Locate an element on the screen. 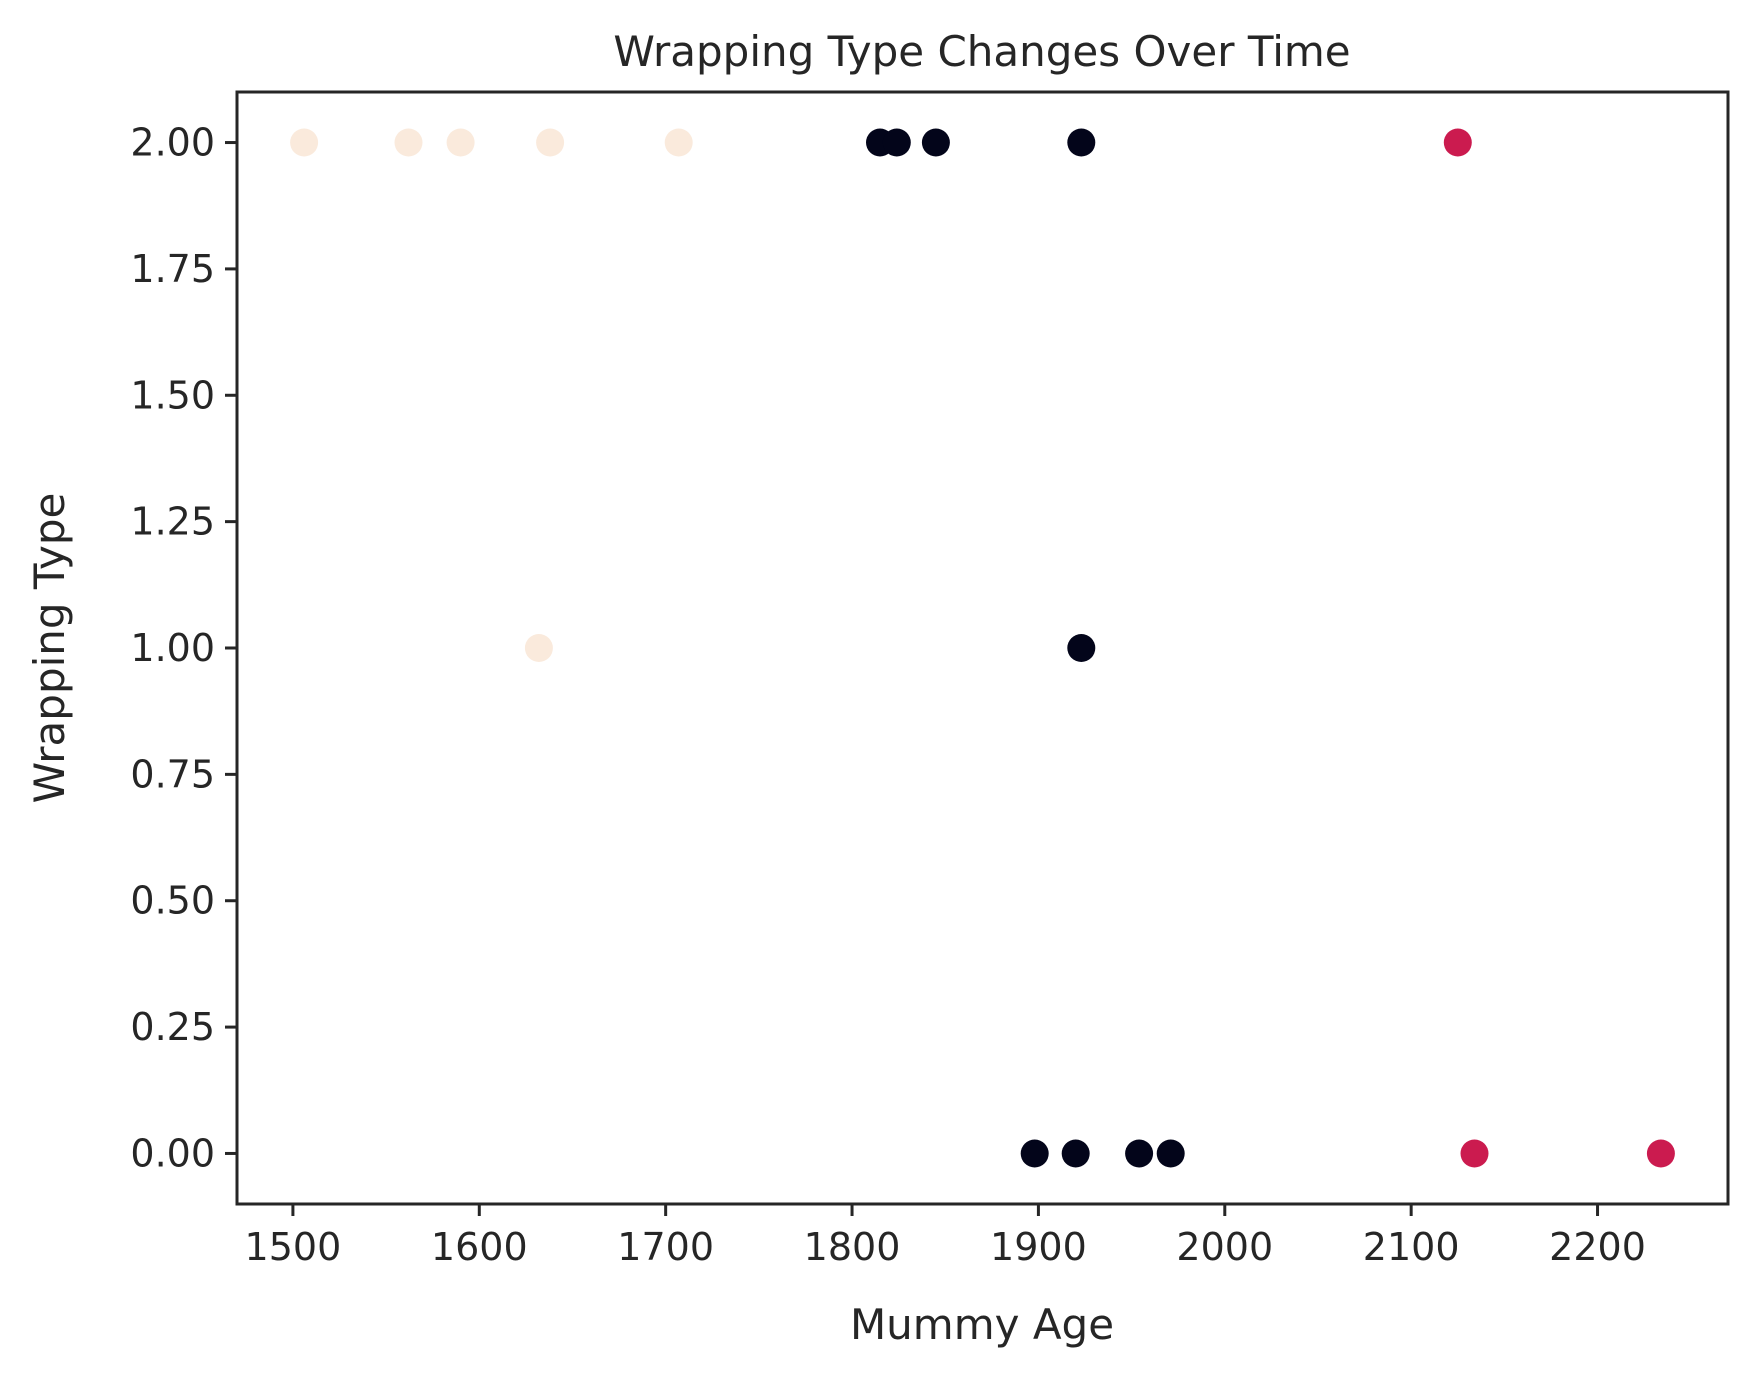  y-tick-label: 0.75 is located at coordinates (172, 774).